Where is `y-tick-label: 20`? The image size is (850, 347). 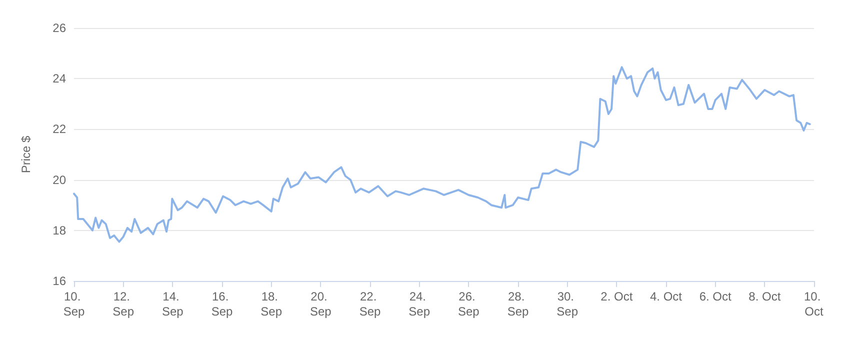
y-tick-label: 20 is located at coordinates (59, 179).